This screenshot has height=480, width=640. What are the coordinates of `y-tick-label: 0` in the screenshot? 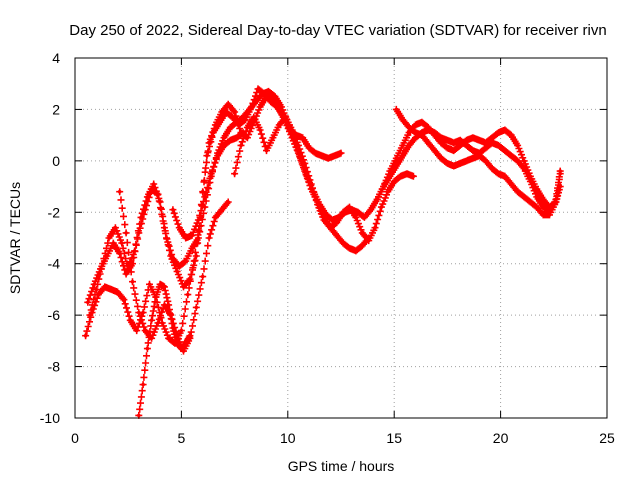 It's located at (56, 161).